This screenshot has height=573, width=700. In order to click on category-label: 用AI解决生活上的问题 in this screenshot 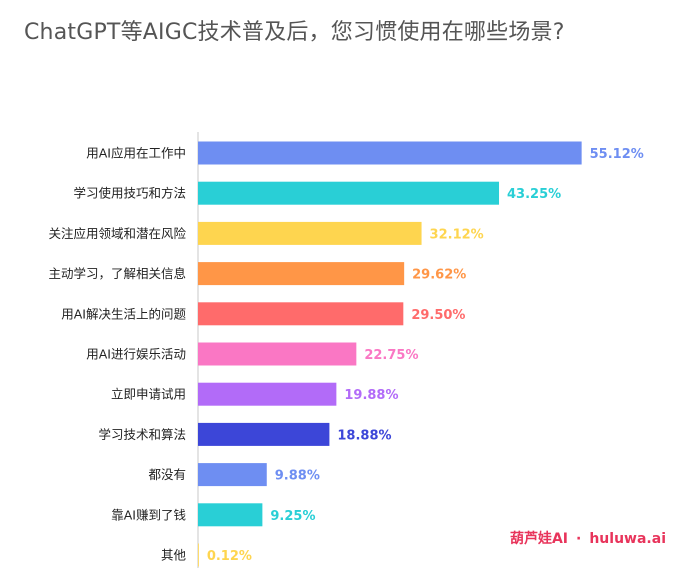, I will do `click(123, 313)`.